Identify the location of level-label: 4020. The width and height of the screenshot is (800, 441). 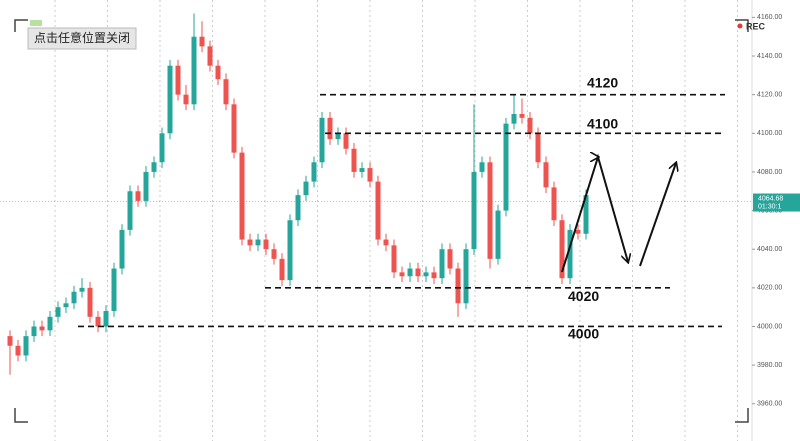
(583, 296).